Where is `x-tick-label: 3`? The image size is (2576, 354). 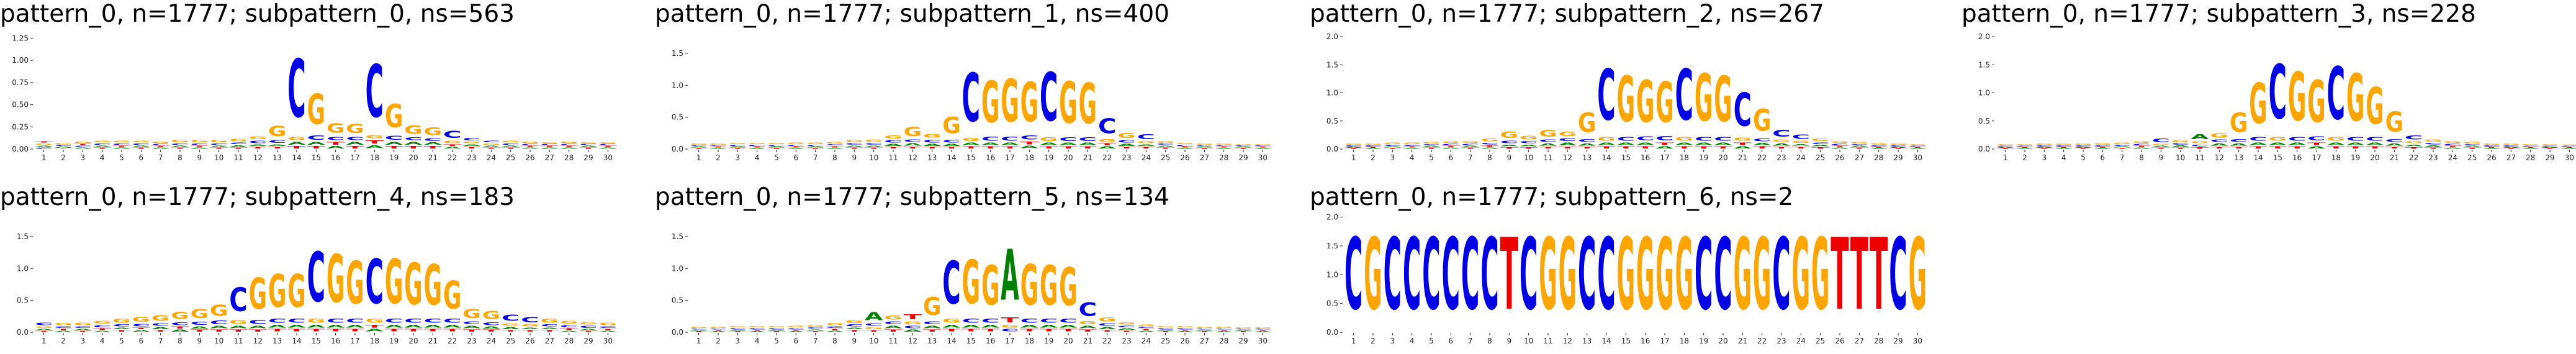
x-tick-label: 3 is located at coordinates (1392, 157).